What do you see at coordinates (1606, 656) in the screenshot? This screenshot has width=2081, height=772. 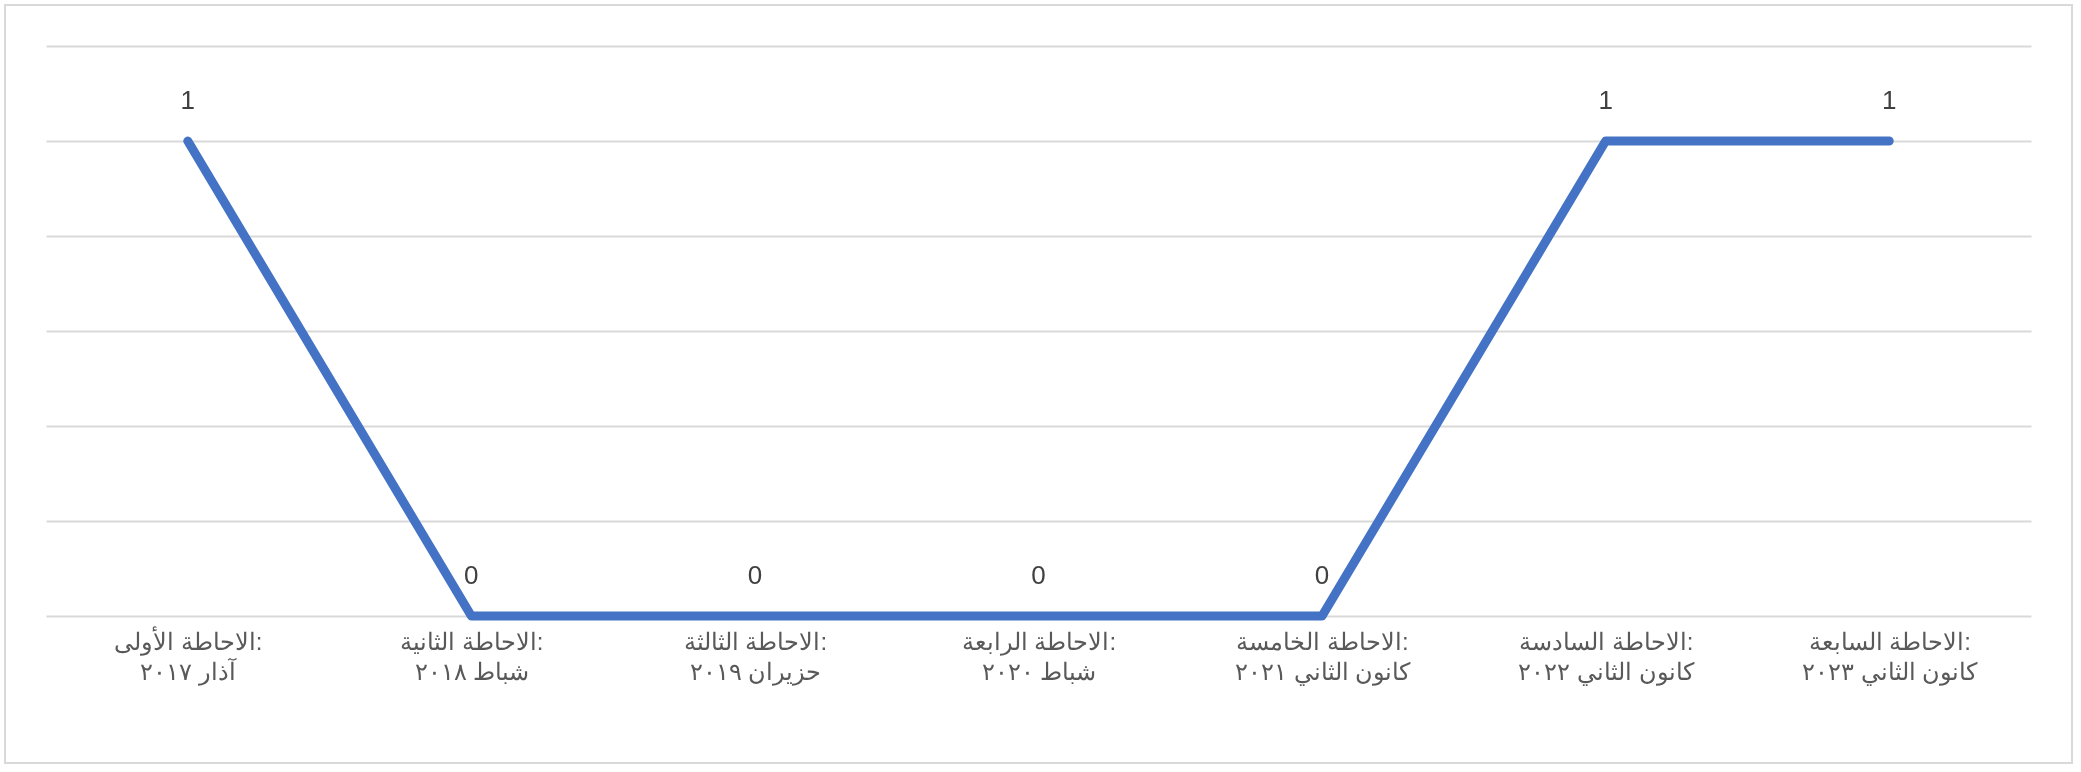 I see `x-tick-label: الاحاطة السادسة: كانون الثاني ٢٠٢٢` at bounding box center [1606, 656].